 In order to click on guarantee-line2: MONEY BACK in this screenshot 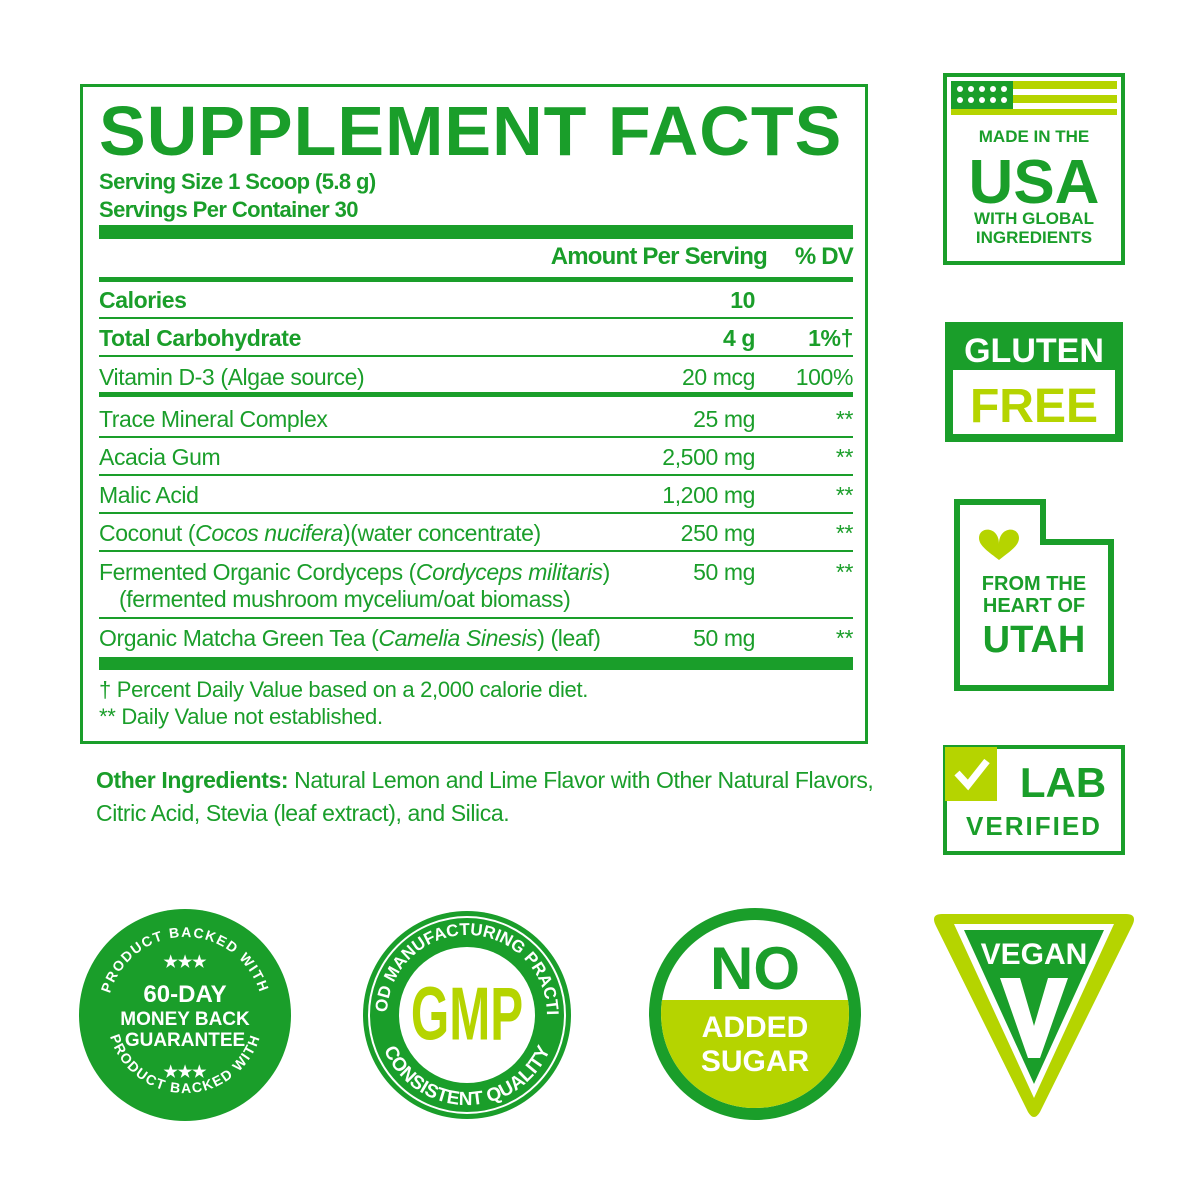, I will do `click(185, 1019)`.